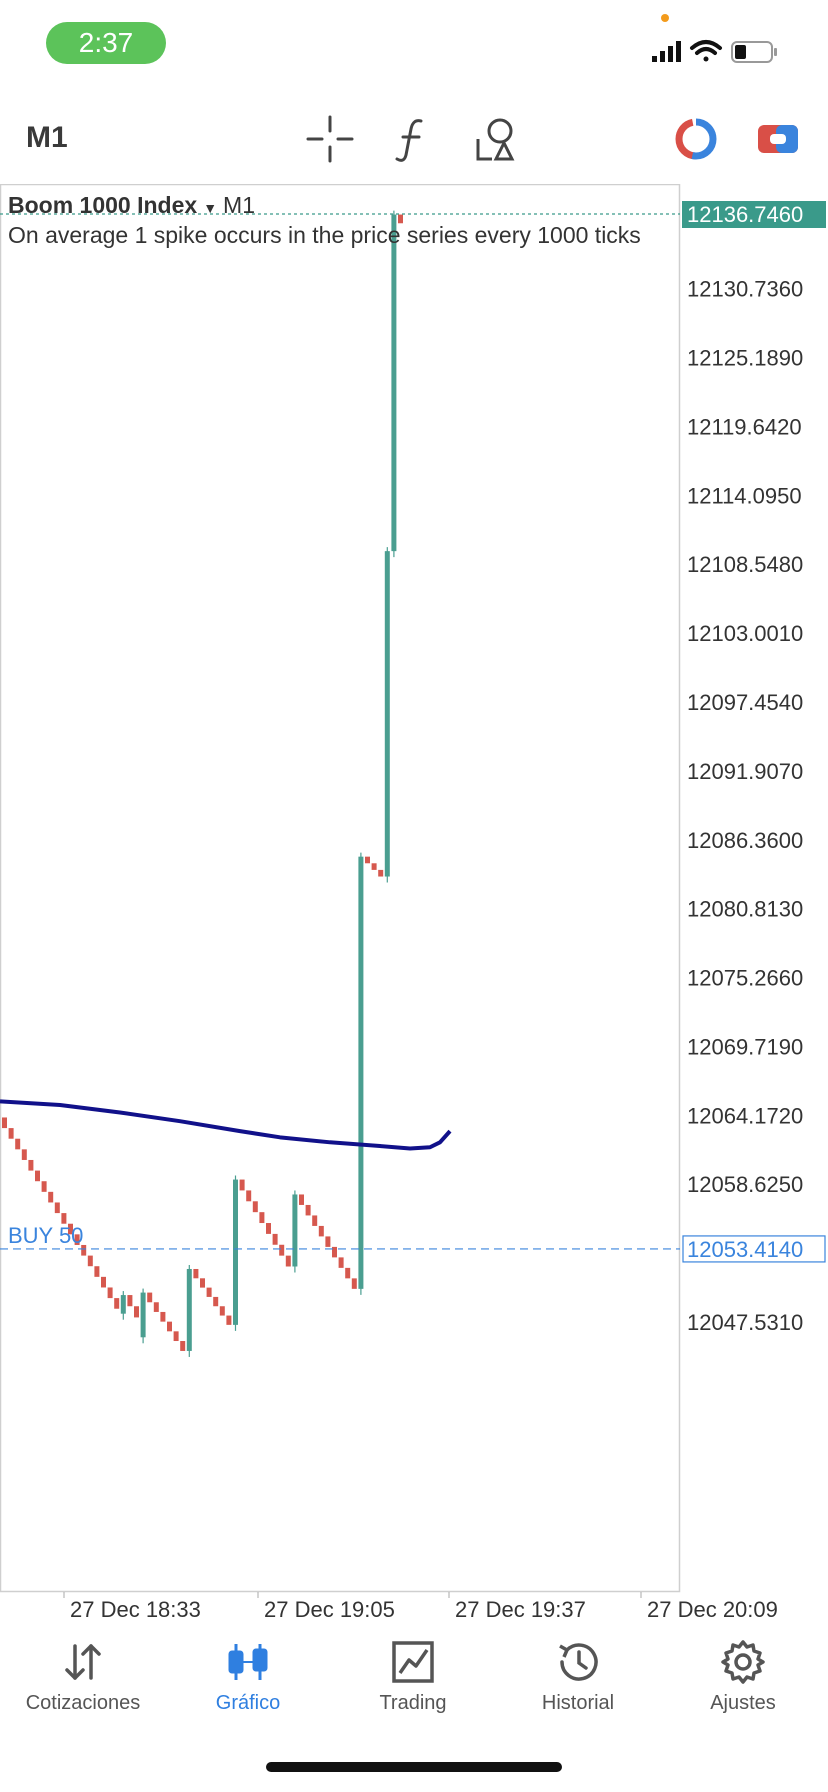  Describe the element at coordinates (745, 909) in the screenshot. I see `price-tick-label: 12080.8130` at that location.